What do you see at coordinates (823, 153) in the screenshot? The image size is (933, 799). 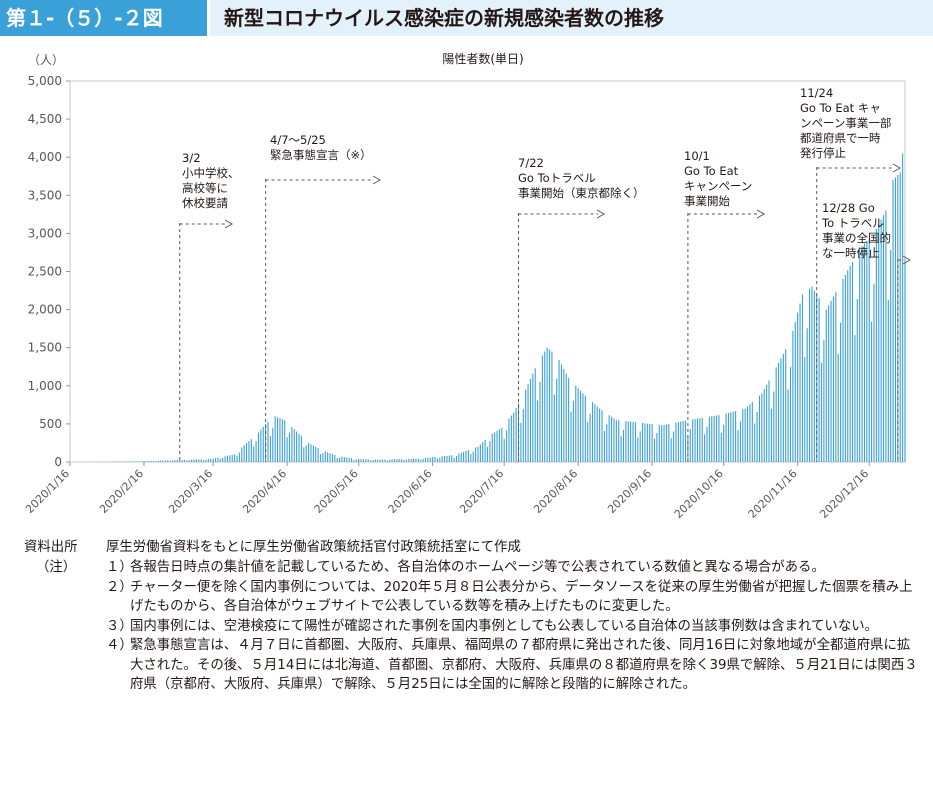 I see `annotation-line-text: 発行停止` at bounding box center [823, 153].